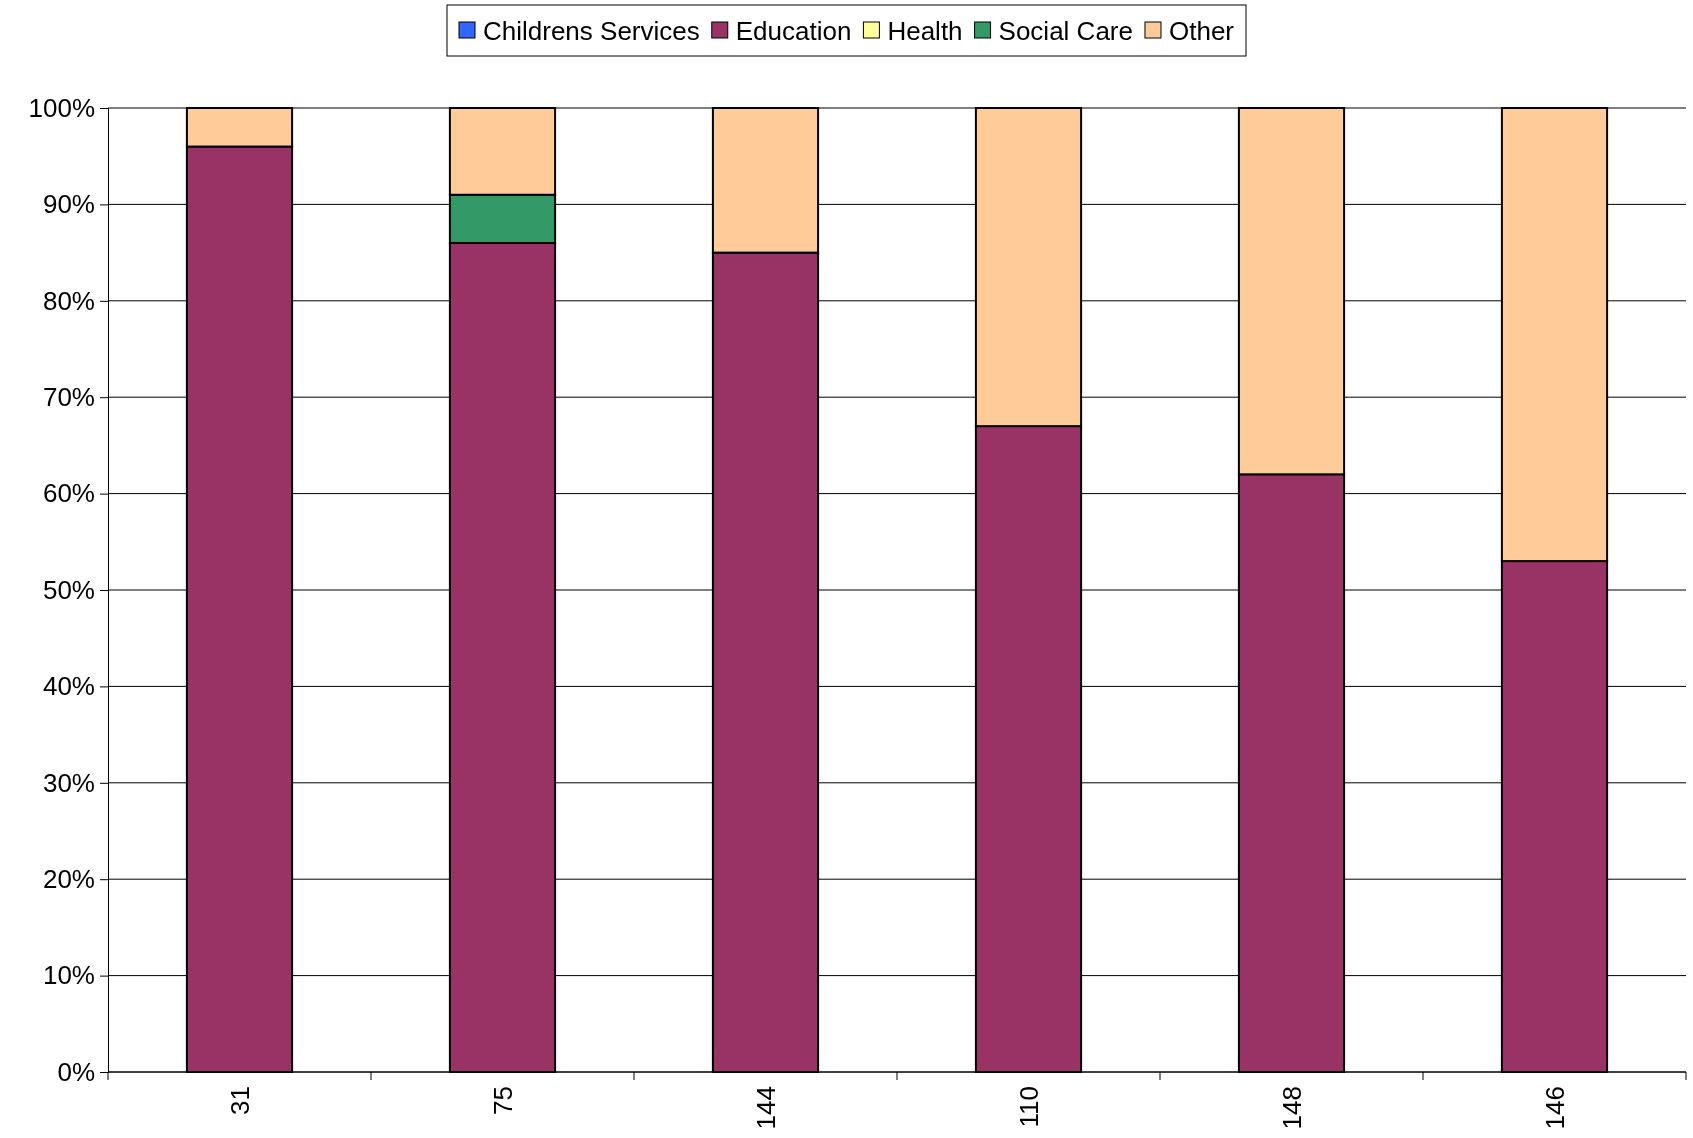  I want to click on y-tick-label: 90%, so click(68, 204).